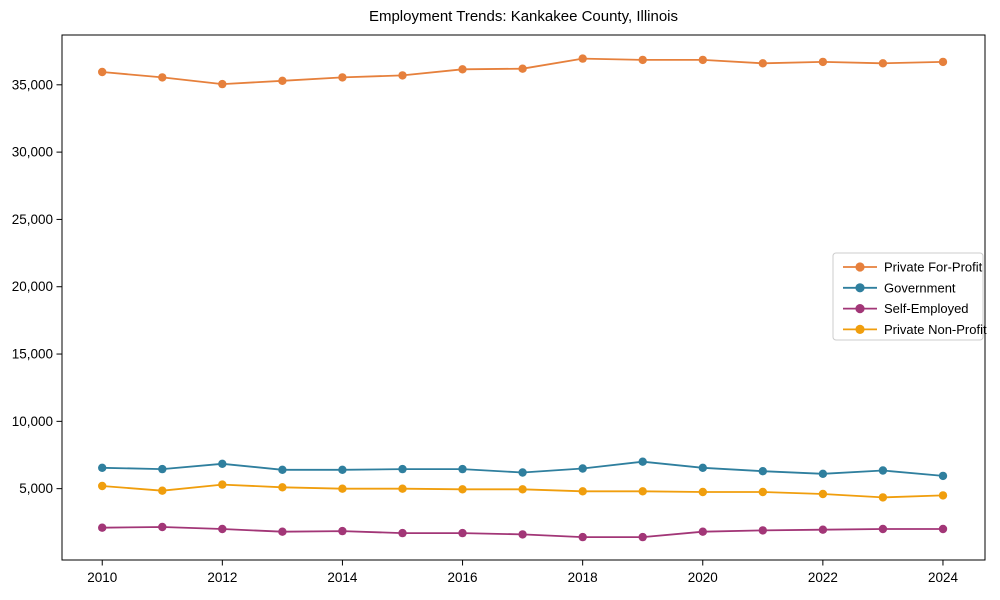 This screenshot has width=1000, height=600. I want to click on legend-label-private-for-profit: Private For-Profit, so click(933, 267).